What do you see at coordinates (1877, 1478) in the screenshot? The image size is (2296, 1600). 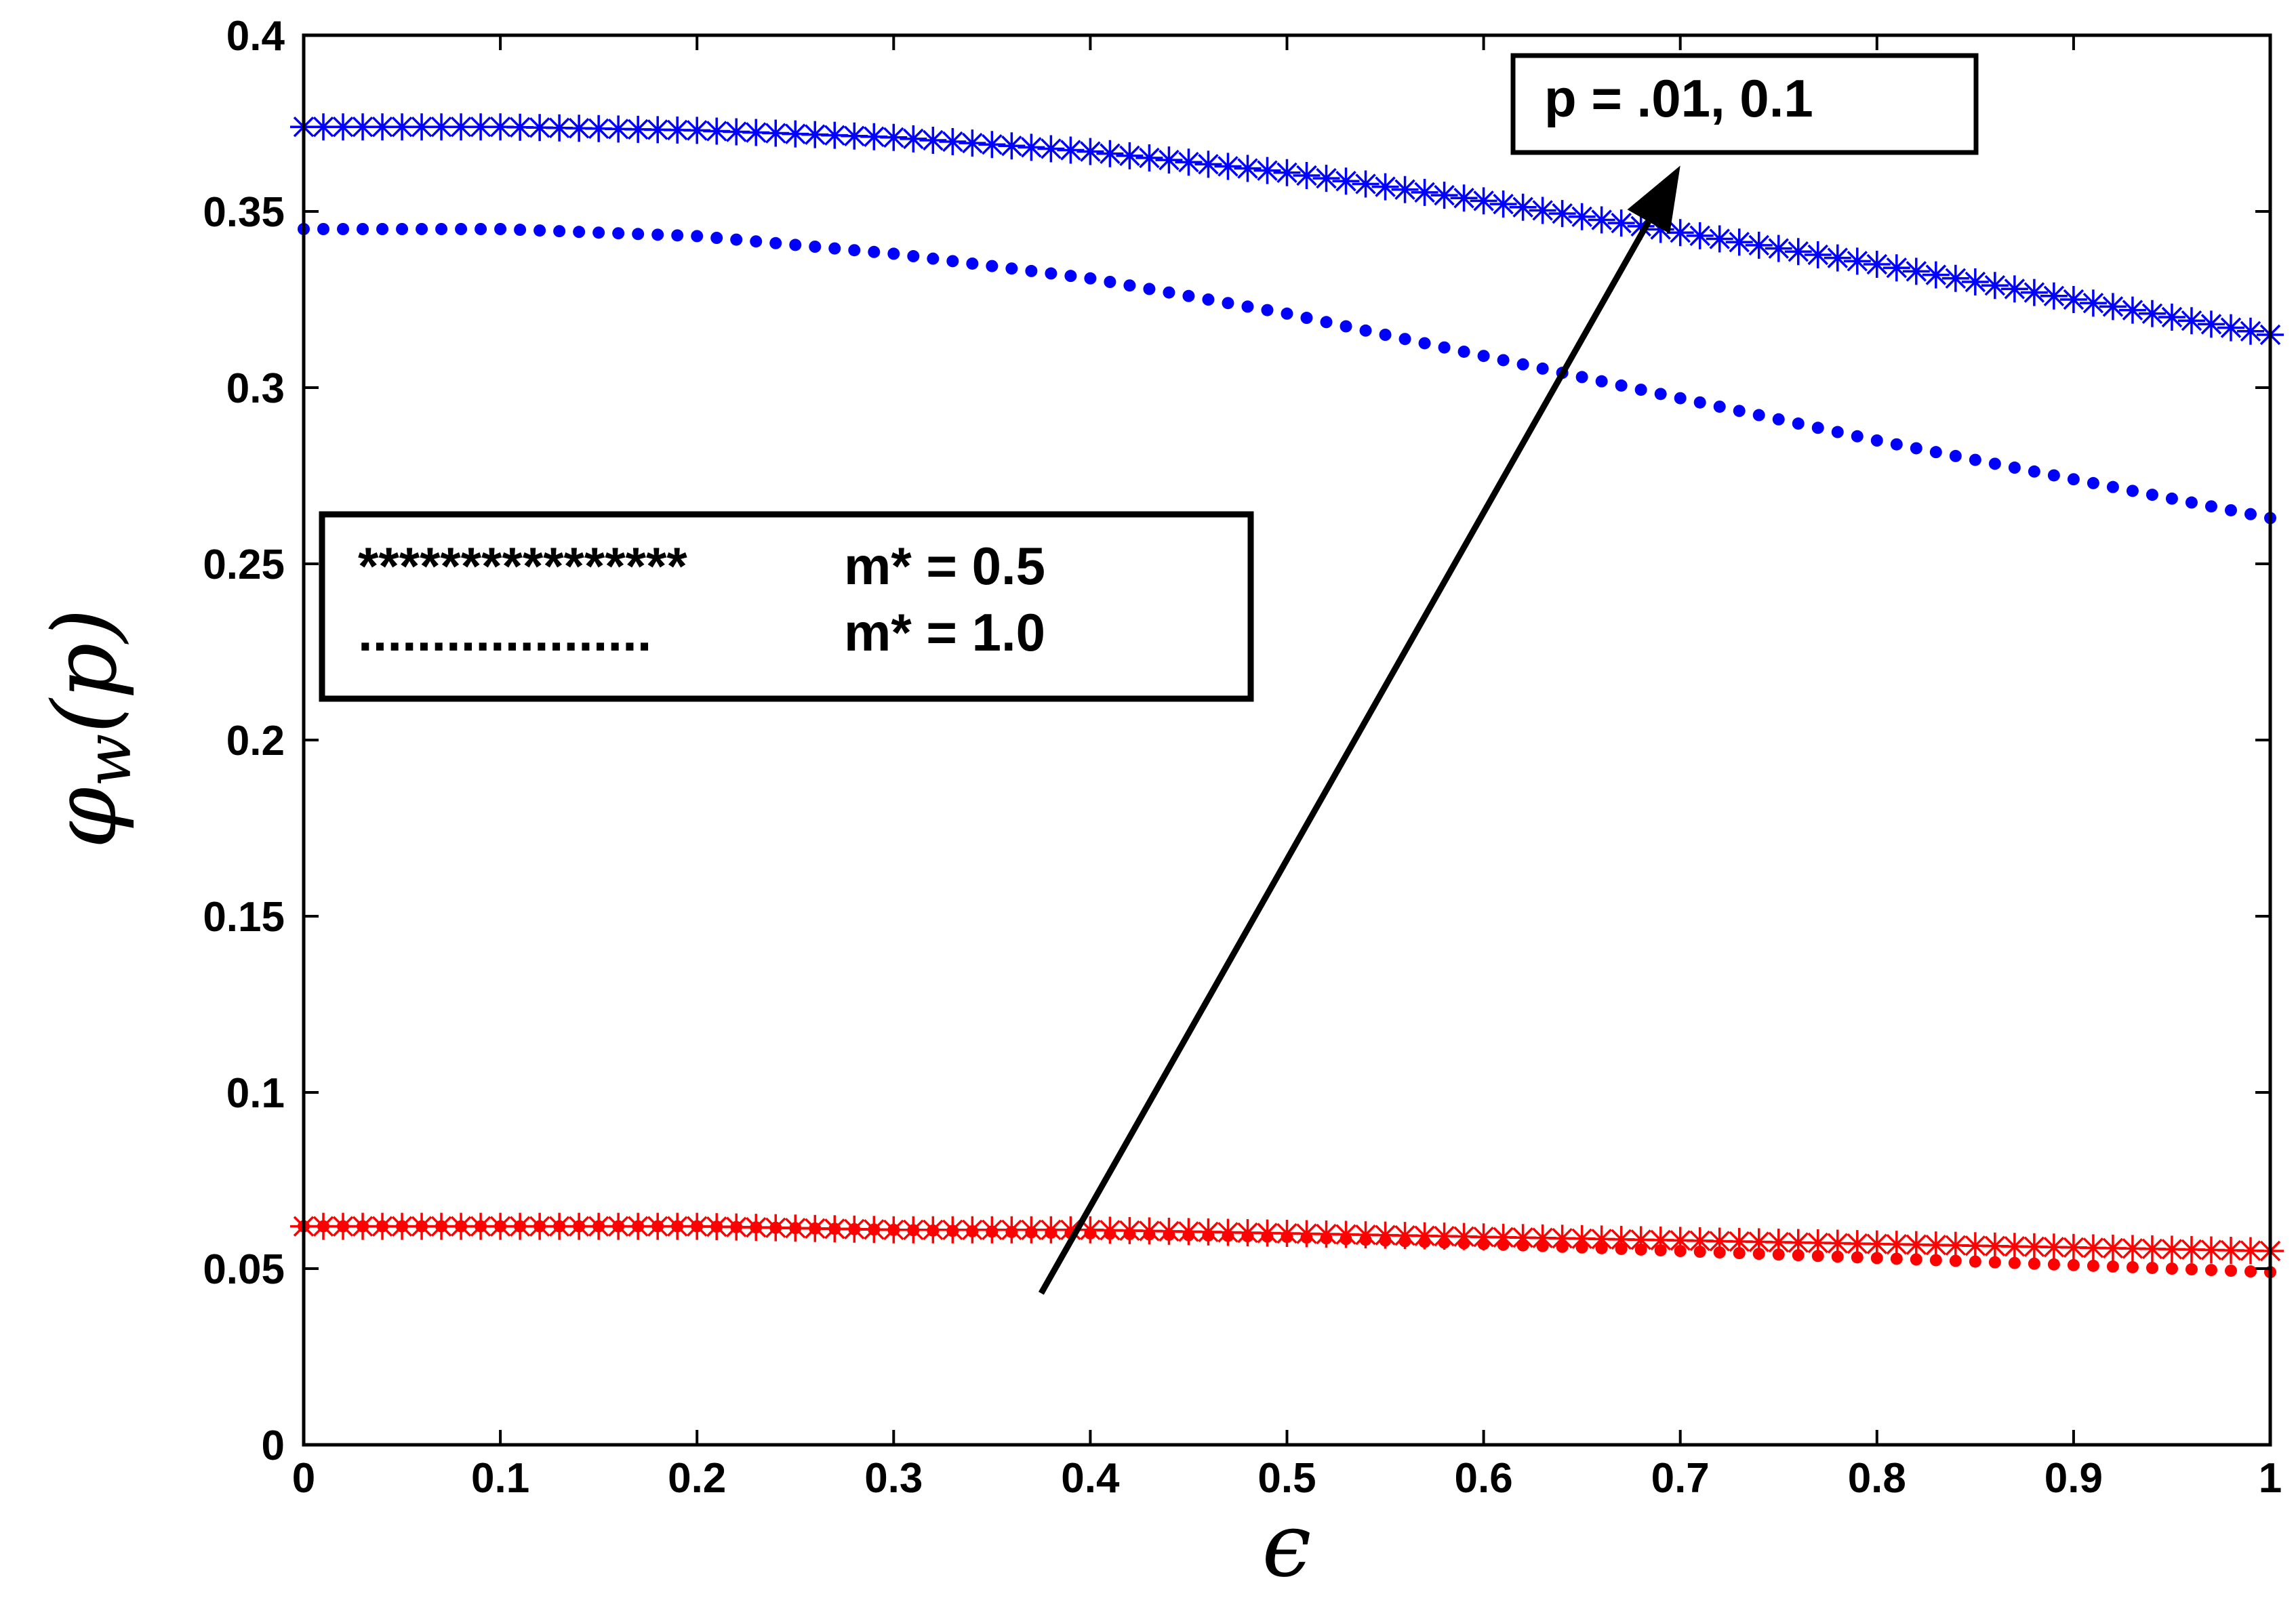 I see `x-tick-label: 0.8` at bounding box center [1877, 1478].